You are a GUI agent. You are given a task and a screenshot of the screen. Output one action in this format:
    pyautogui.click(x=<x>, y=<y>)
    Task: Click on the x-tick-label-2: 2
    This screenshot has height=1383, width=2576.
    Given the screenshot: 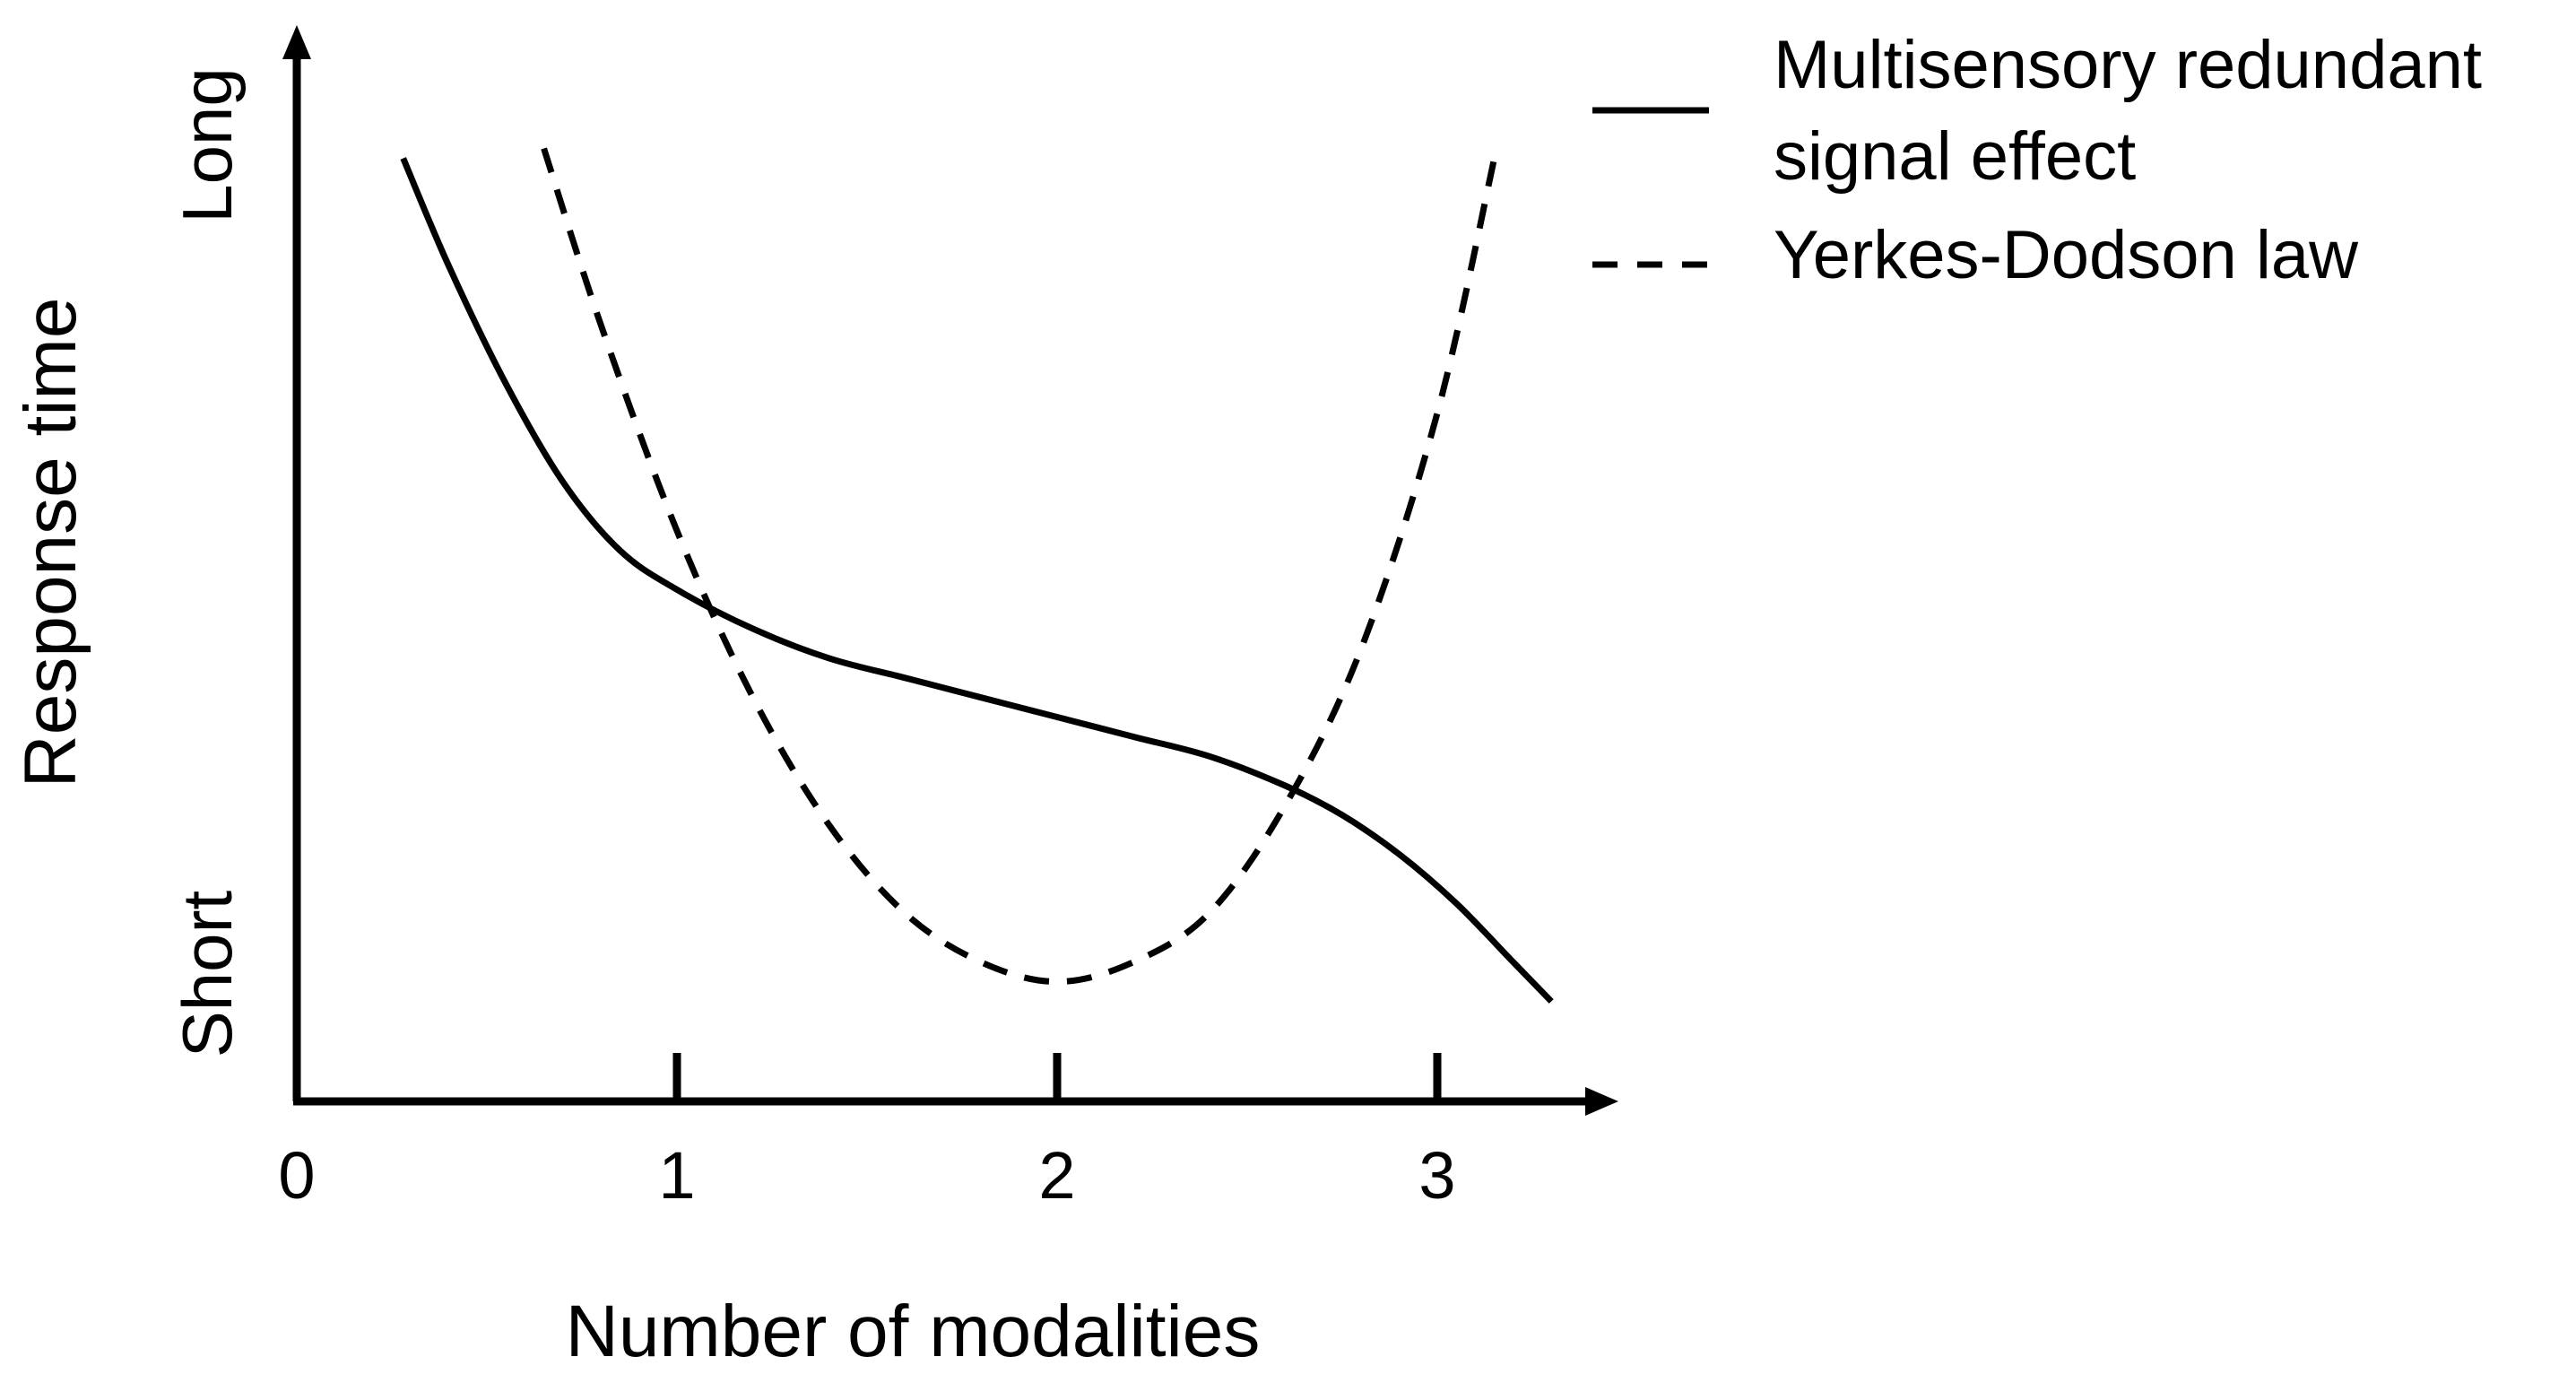 What is the action you would take?
    pyautogui.click(x=1056, y=1175)
    